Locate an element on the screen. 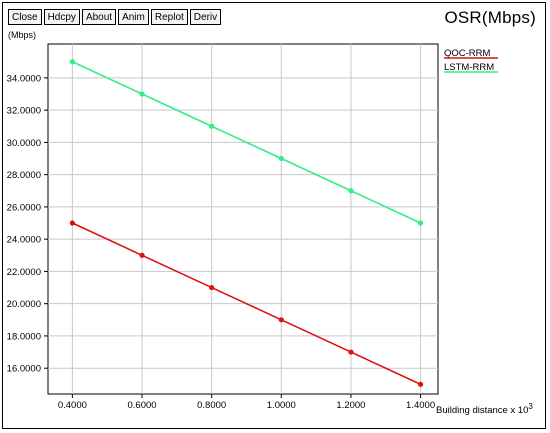 The height and width of the screenshot is (433, 550). y-tick-label: 20.0000 is located at coordinates (24, 304).